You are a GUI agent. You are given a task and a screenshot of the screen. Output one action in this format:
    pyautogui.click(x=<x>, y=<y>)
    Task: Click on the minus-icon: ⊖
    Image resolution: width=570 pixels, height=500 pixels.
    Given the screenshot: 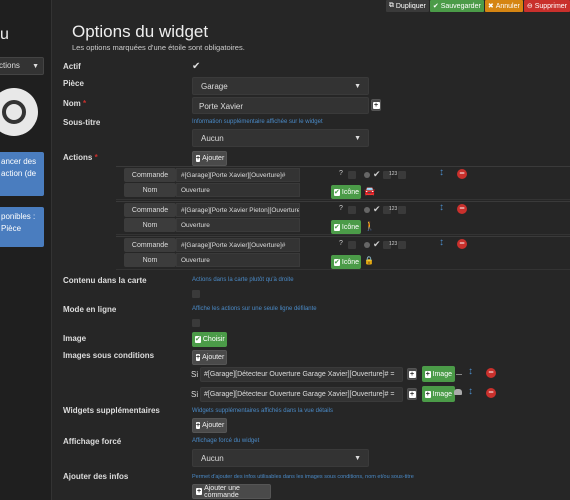 What is the action you would take?
    pyautogui.click(x=529, y=6)
    